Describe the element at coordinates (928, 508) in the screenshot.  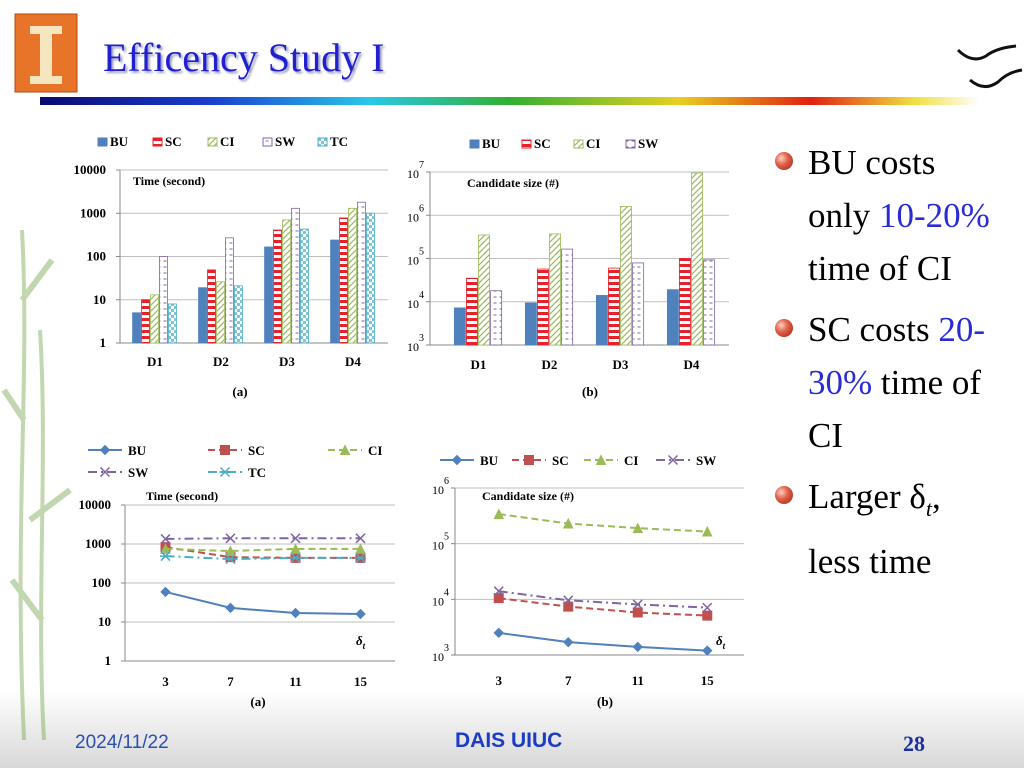
I see `bullet-subscript: t` at that location.